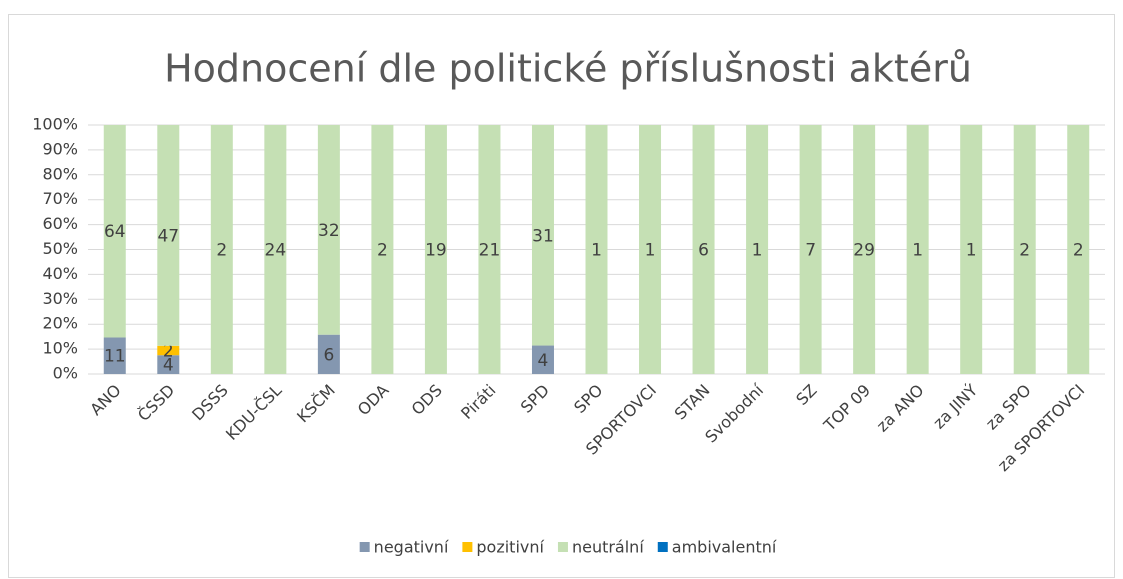 This screenshot has height=579, width=1123. I want to click on legend-label: negativní, so click(411, 547).